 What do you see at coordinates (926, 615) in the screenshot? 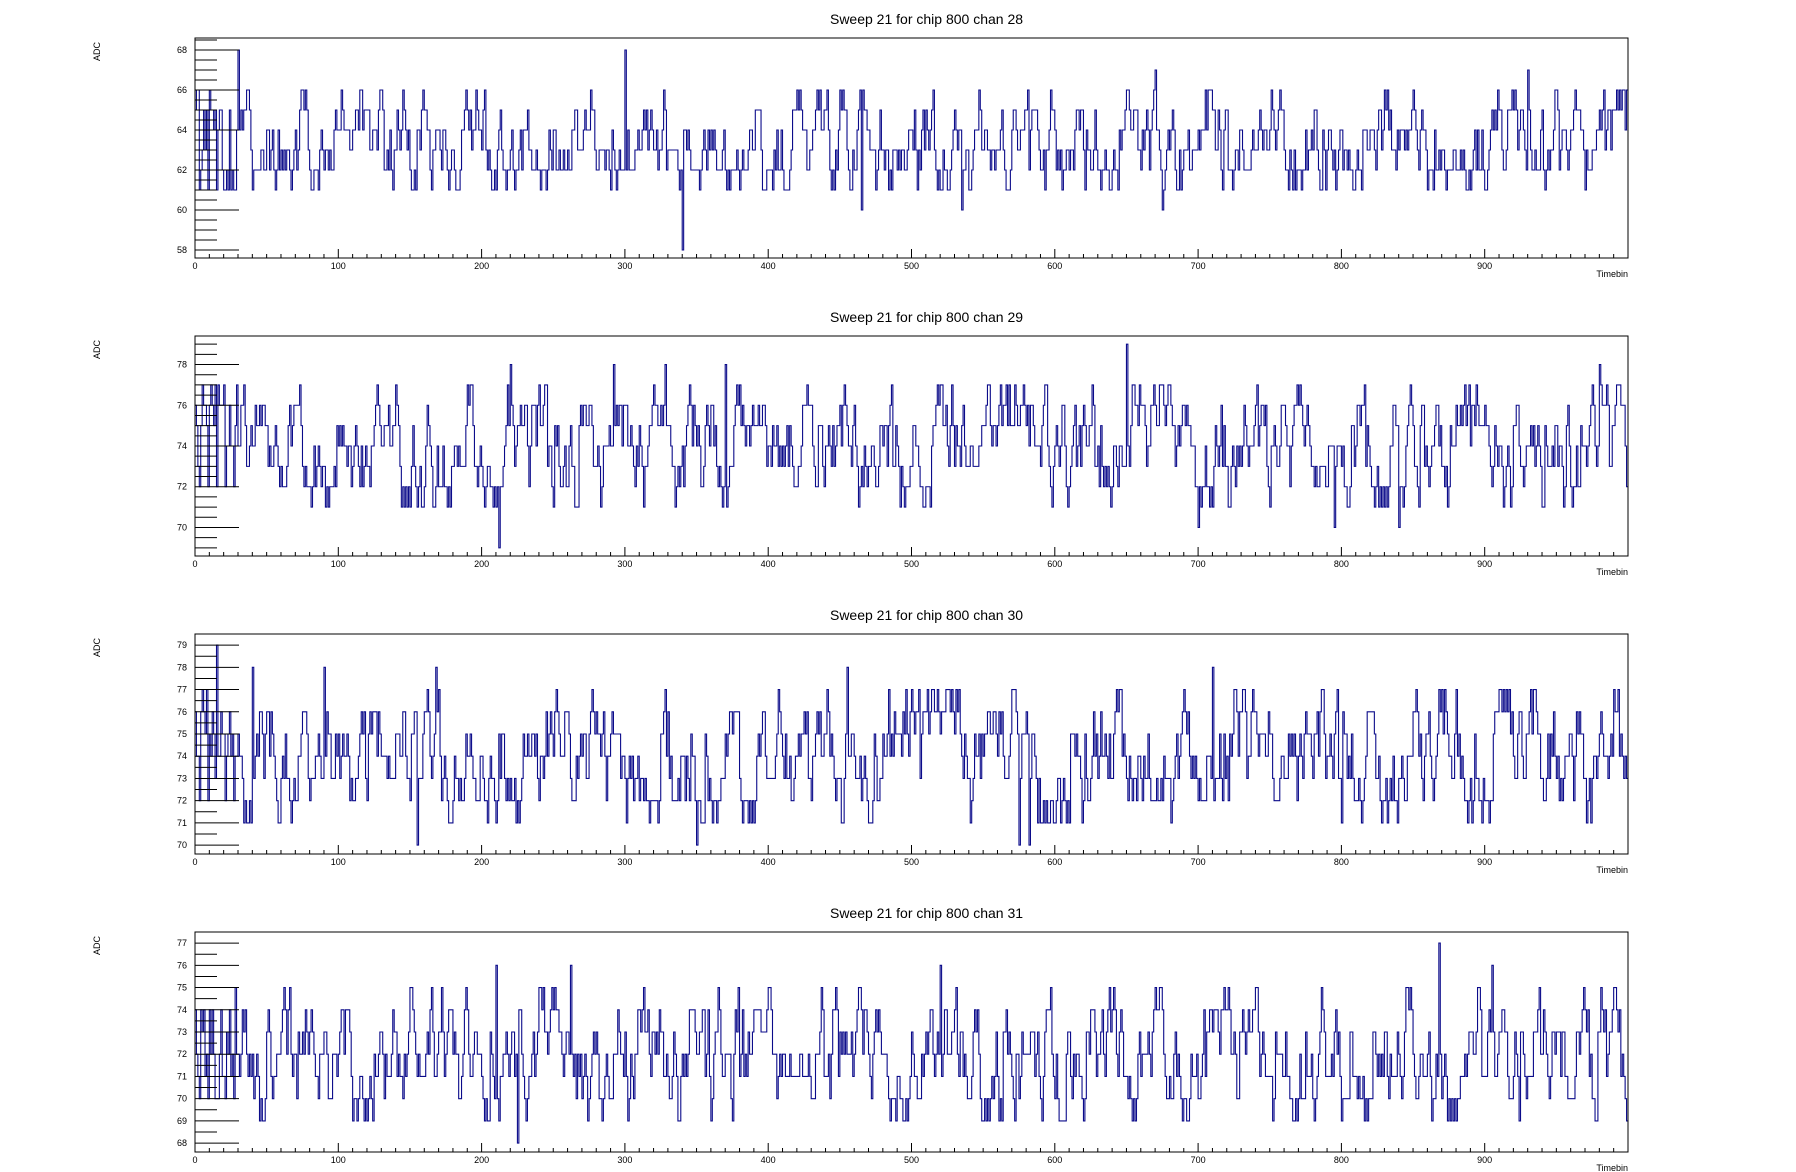
I see `chart-title: Sweep 21 for chip 800 chan 30` at bounding box center [926, 615].